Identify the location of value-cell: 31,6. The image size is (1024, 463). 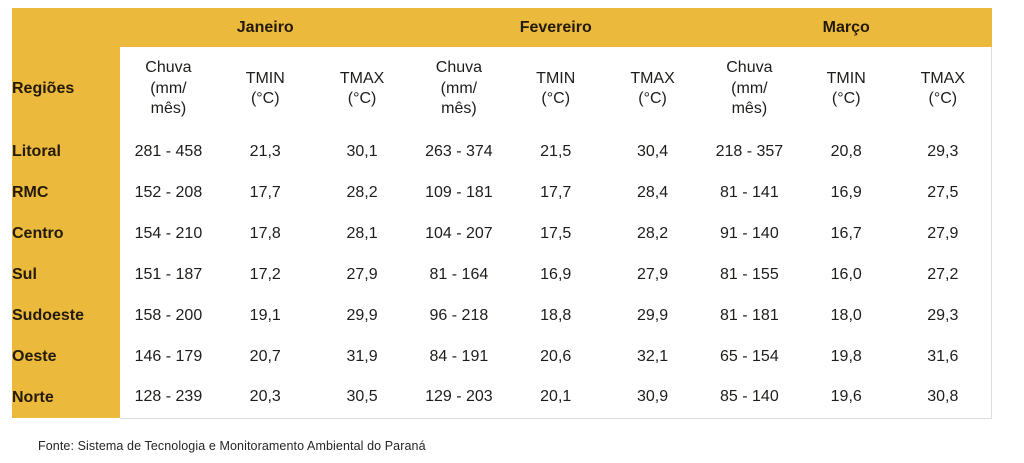
(943, 356).